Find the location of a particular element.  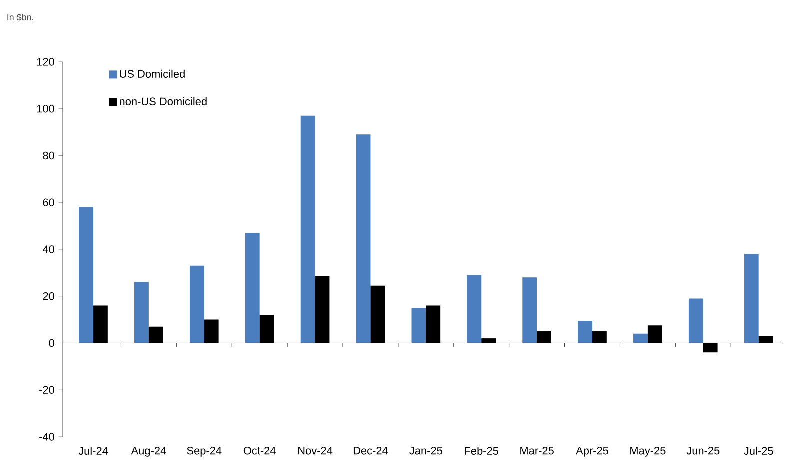

x-tick-label: Feb-25 is located at coordinates (481, 451).